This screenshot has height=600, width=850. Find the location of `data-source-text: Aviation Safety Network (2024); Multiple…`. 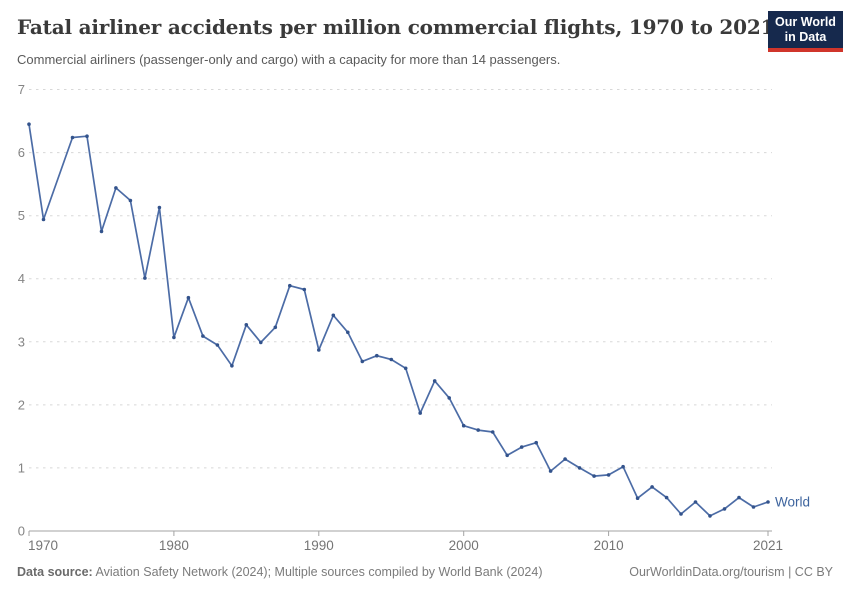

data-source-text: Aviation Safety Network (2024); Multiple… is located at coordinates (317, 572).